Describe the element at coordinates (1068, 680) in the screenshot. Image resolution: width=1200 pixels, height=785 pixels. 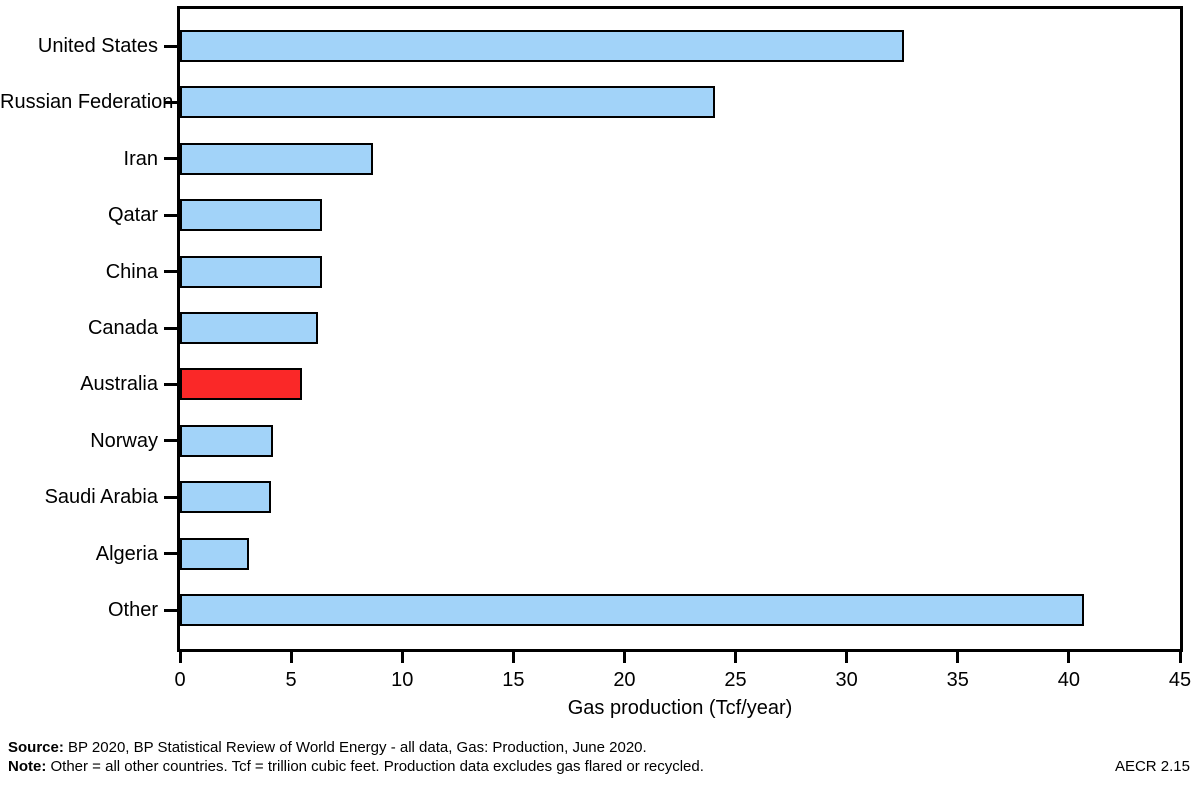
I see `x-axis-tick-label-40: 40` at that location.